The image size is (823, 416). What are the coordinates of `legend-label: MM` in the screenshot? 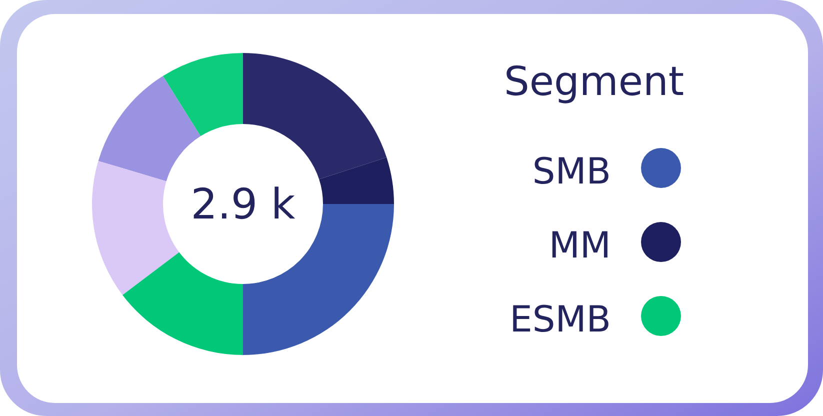 It's located at (579, 246).